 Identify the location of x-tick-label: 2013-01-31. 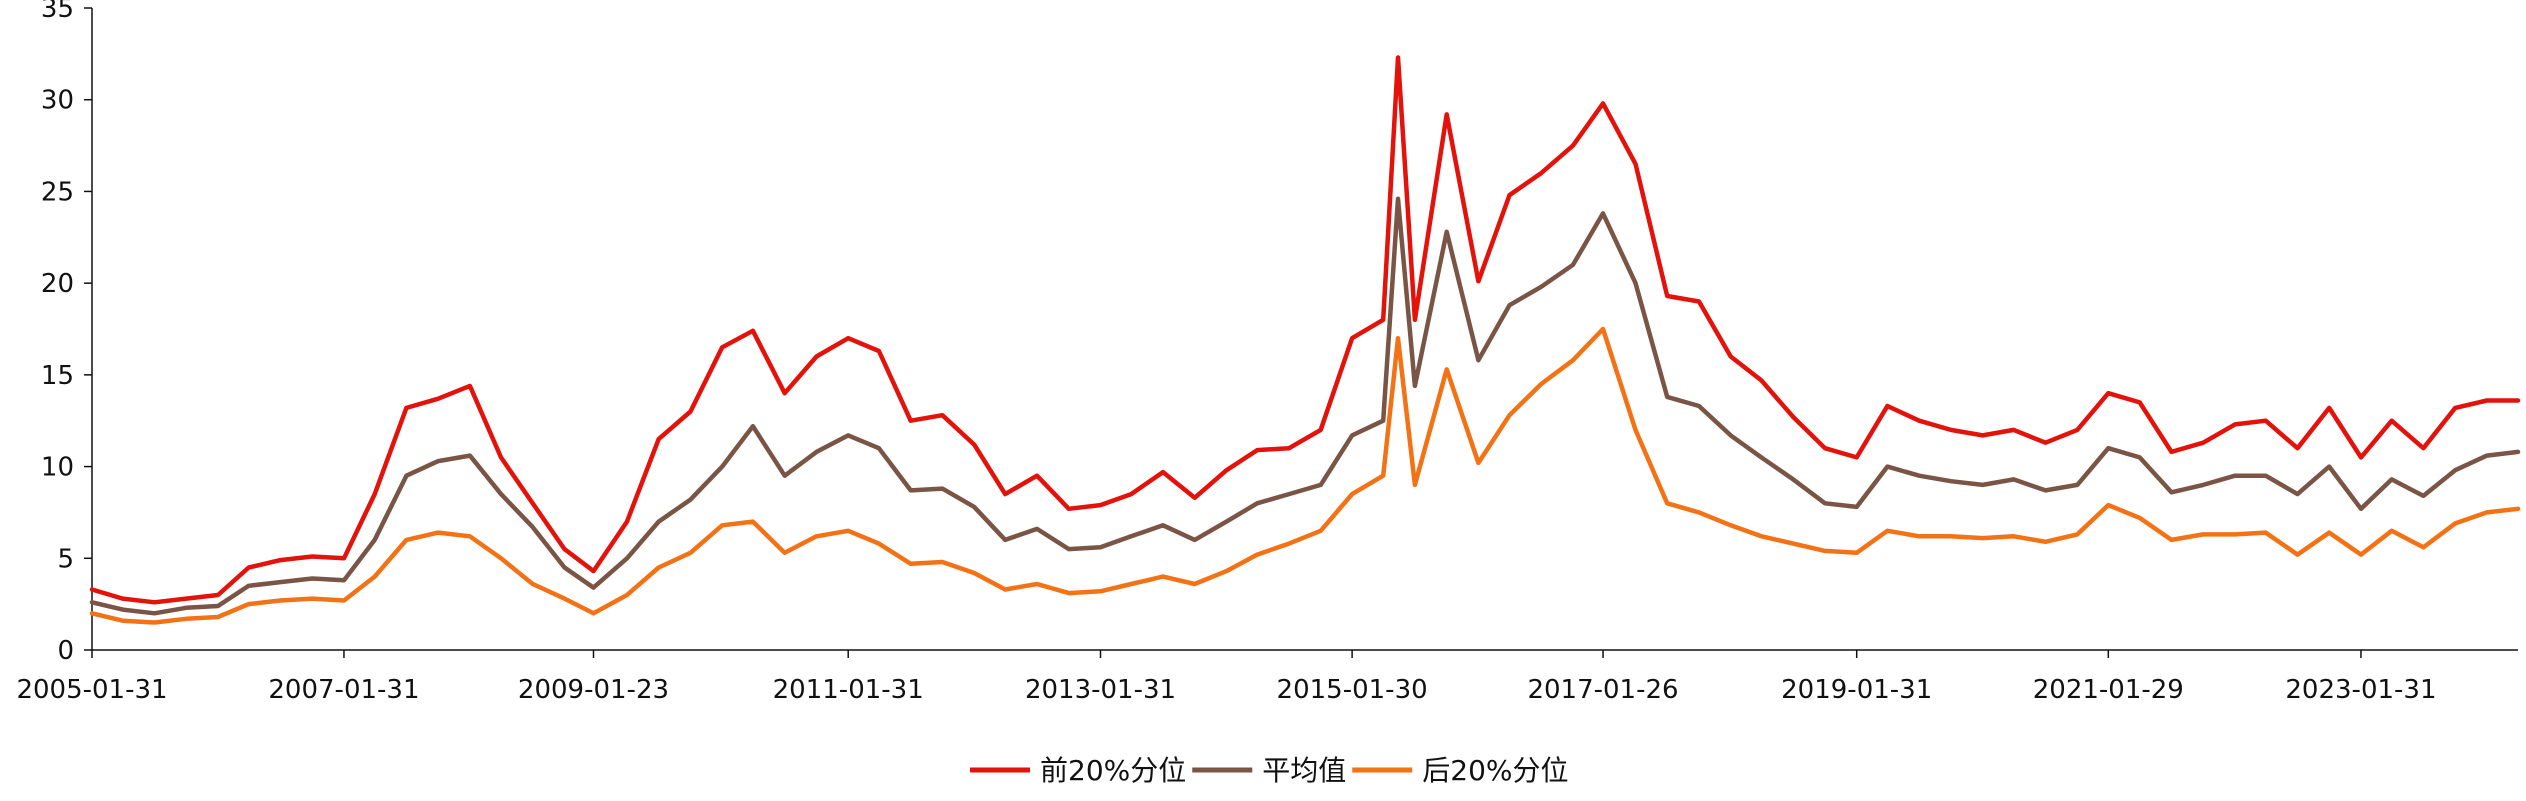
(1100, 690).